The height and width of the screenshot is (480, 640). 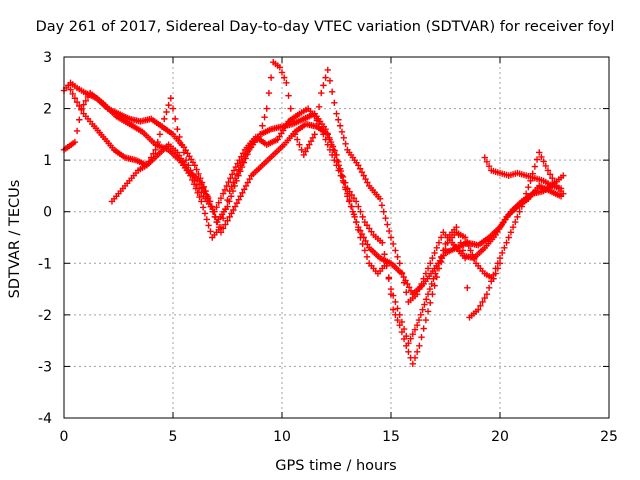 I want to click on y-axis-label: SDTVAR / TECUs, so click(x=15, y=239).